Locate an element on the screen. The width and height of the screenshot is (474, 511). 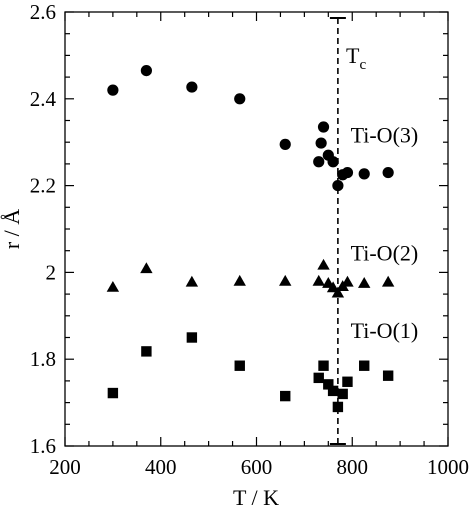
y-tick-label: 2.2 is located at coordinates (43, 186).